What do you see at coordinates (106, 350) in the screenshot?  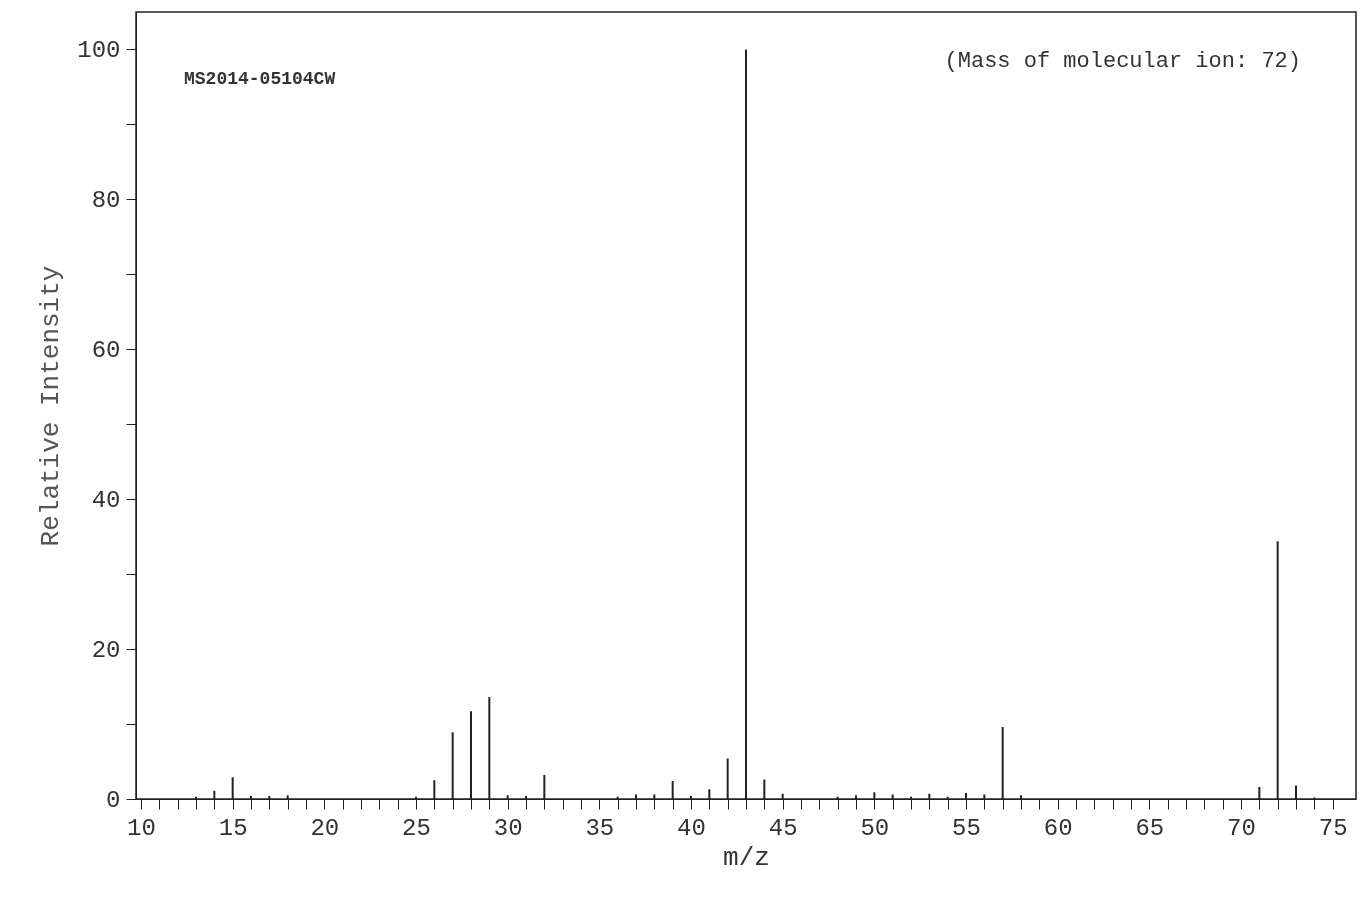 I see `y-tick-label: 60` at bounding box center [106, 350].